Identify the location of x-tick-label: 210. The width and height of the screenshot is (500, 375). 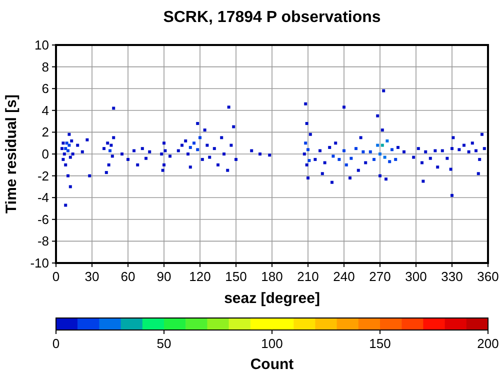
(308, 276).